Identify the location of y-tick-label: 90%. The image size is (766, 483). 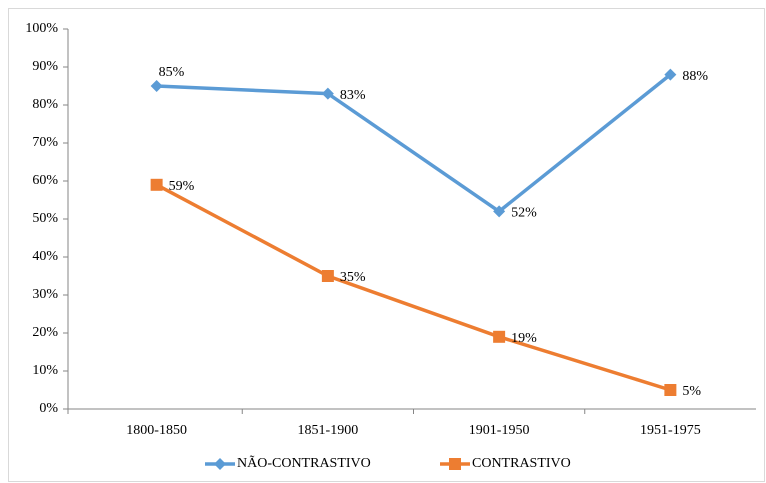
(45, 66).